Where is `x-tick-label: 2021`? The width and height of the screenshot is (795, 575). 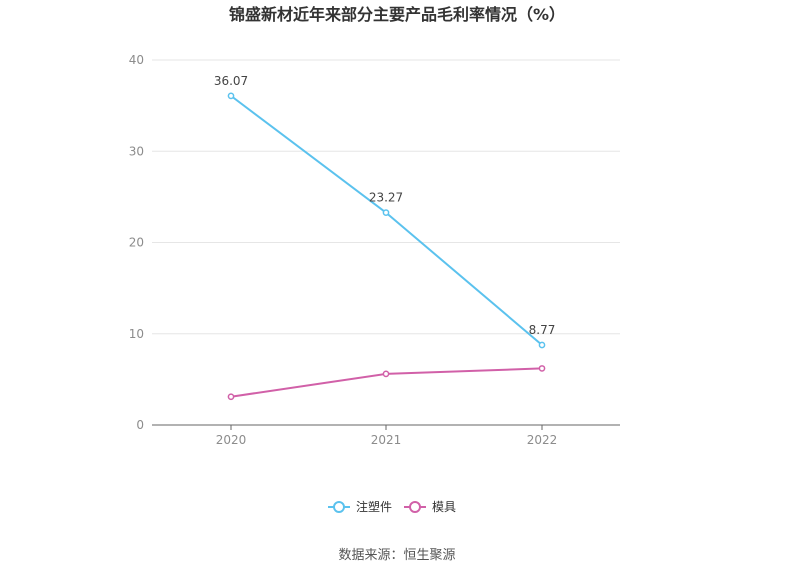 x-tick-label: 2021 is located at coordinates (386, 440).